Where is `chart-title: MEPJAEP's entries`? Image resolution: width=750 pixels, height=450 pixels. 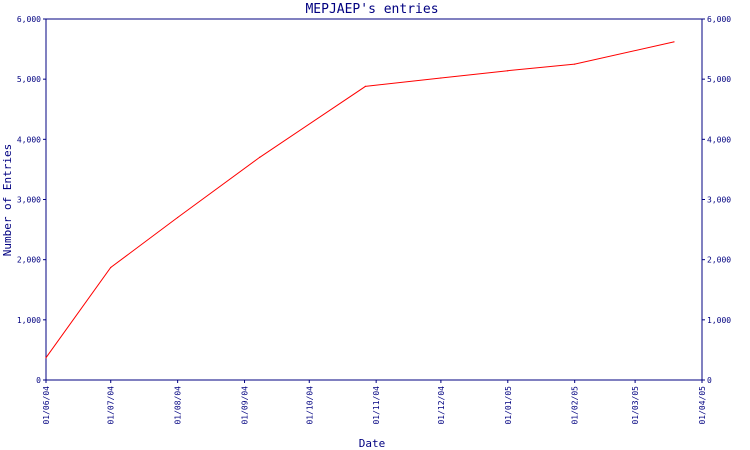 chart-title: MEPJAEP's entries is located at coordinates (371, 9).